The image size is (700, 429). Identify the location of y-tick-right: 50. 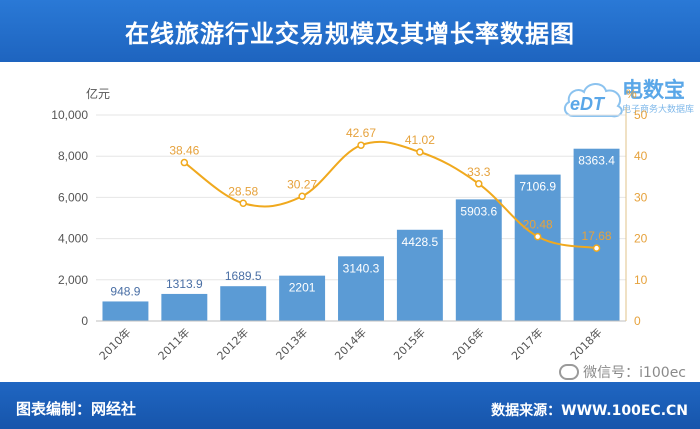
(641, 115).